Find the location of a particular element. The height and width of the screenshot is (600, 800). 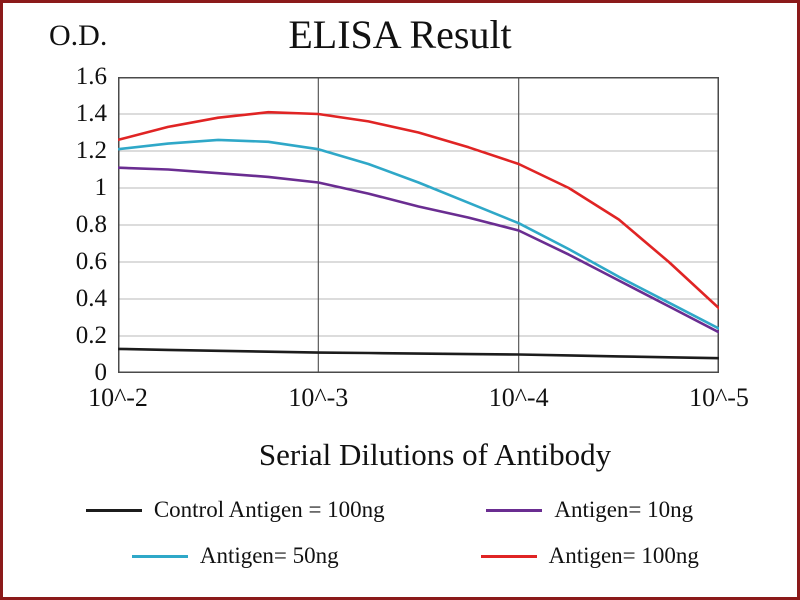

legend-label: Antigen= 100ng is located at coordinates (623, 555).